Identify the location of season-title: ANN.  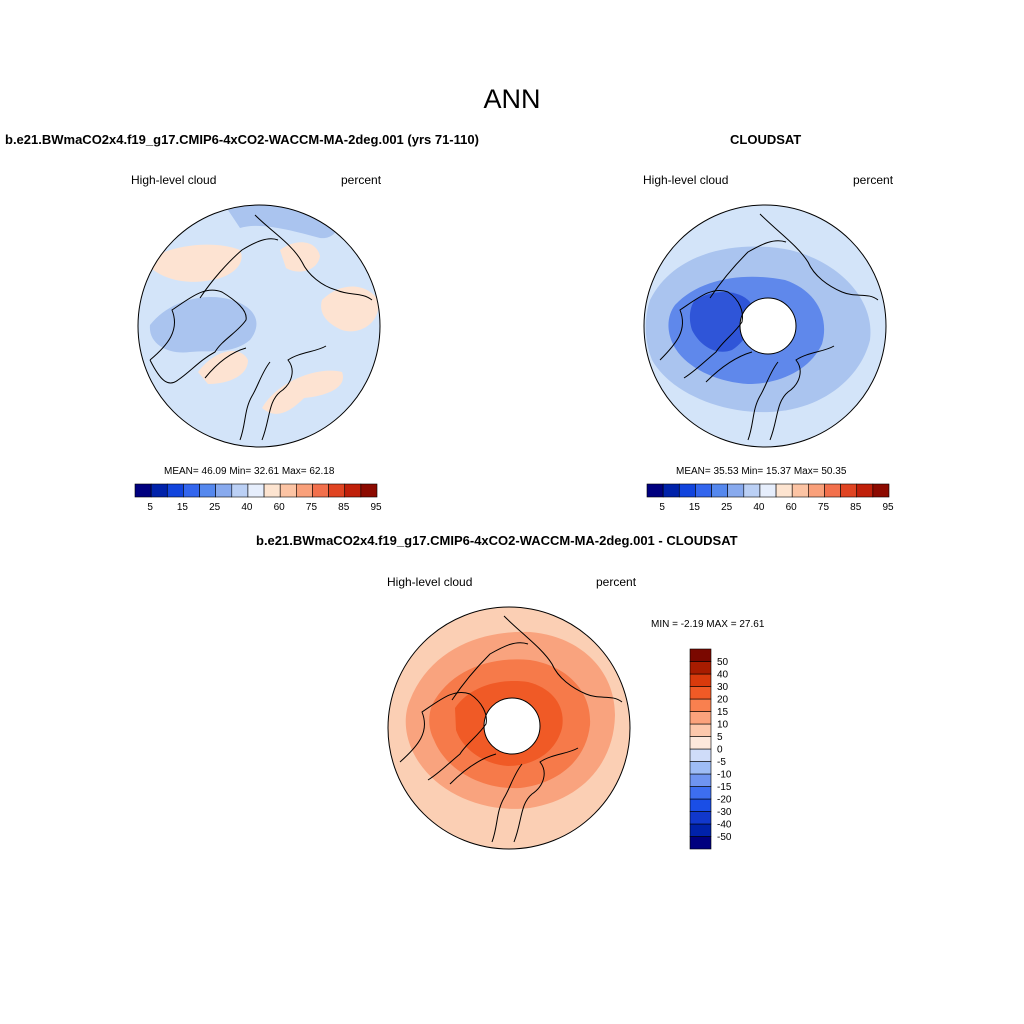
(512, 99).